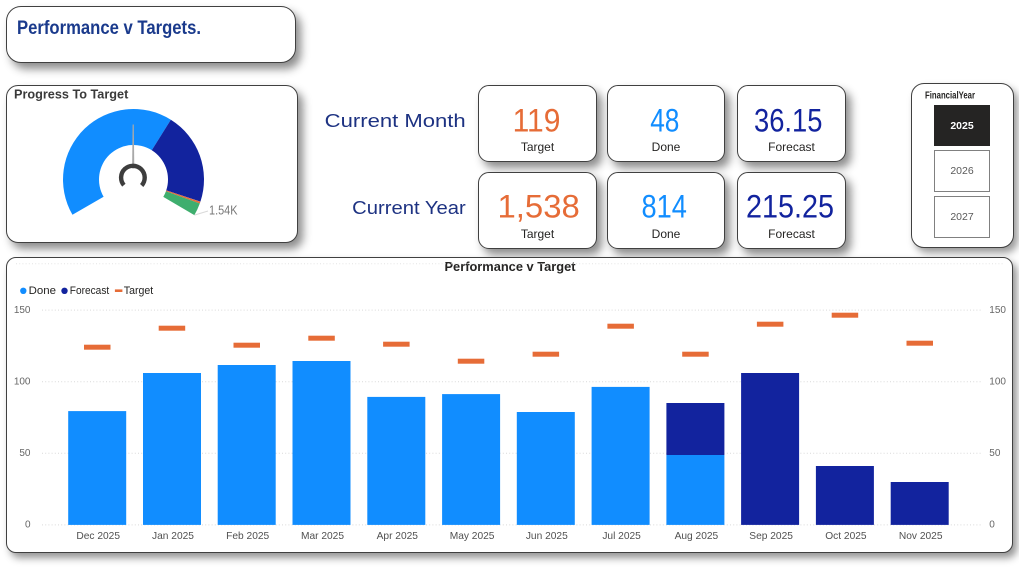 The height and width of the screenshot is (567, 1019). I want to click on svg-text: Nov 2025, so click(921, 536).